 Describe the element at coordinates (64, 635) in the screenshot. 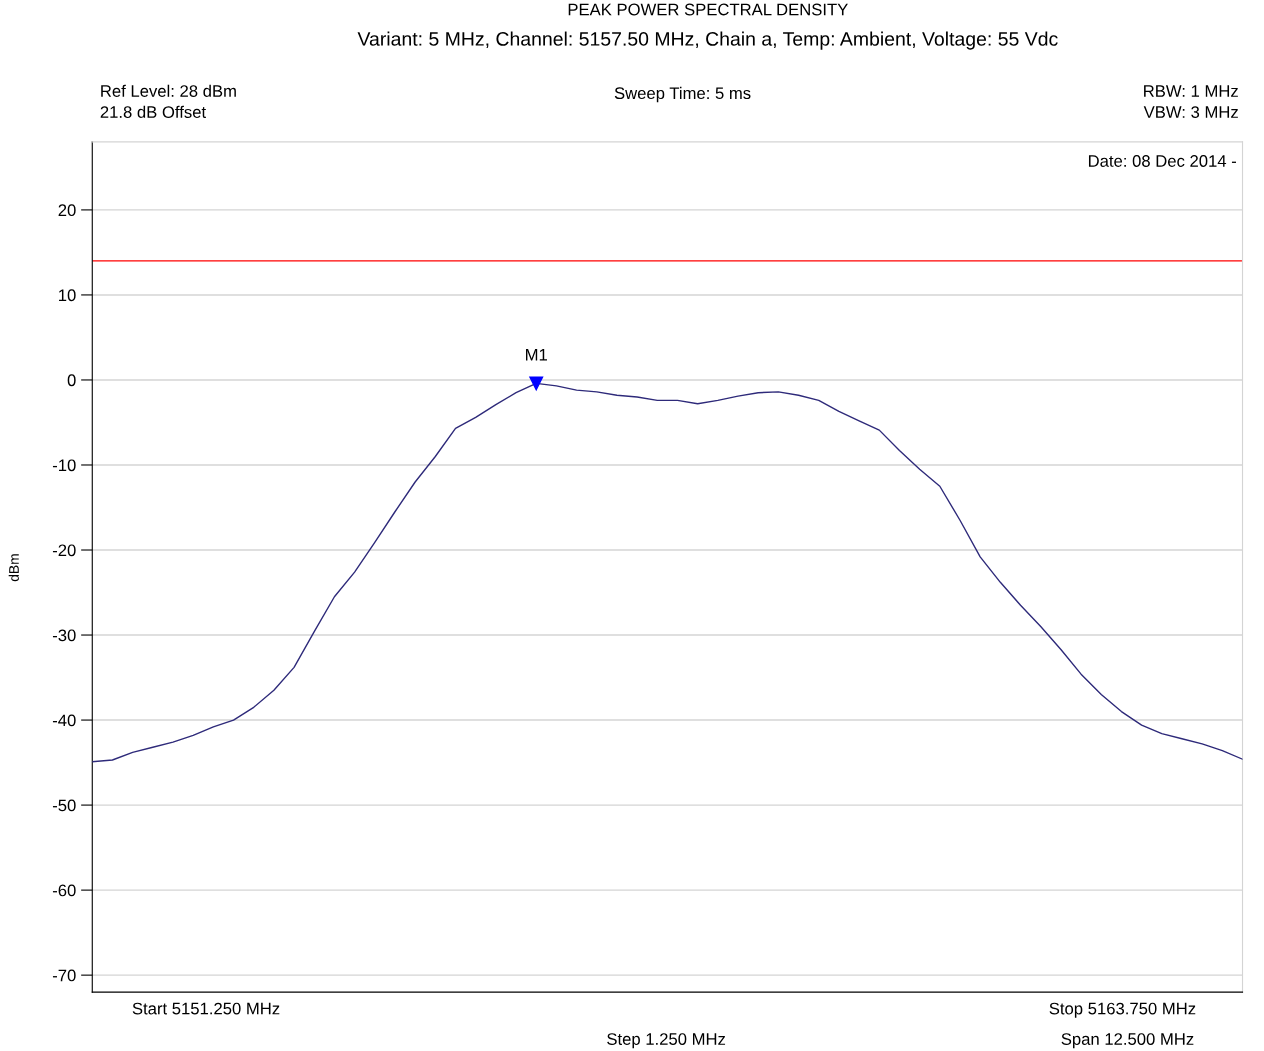

I see `y-tick-label: -30` at that location.